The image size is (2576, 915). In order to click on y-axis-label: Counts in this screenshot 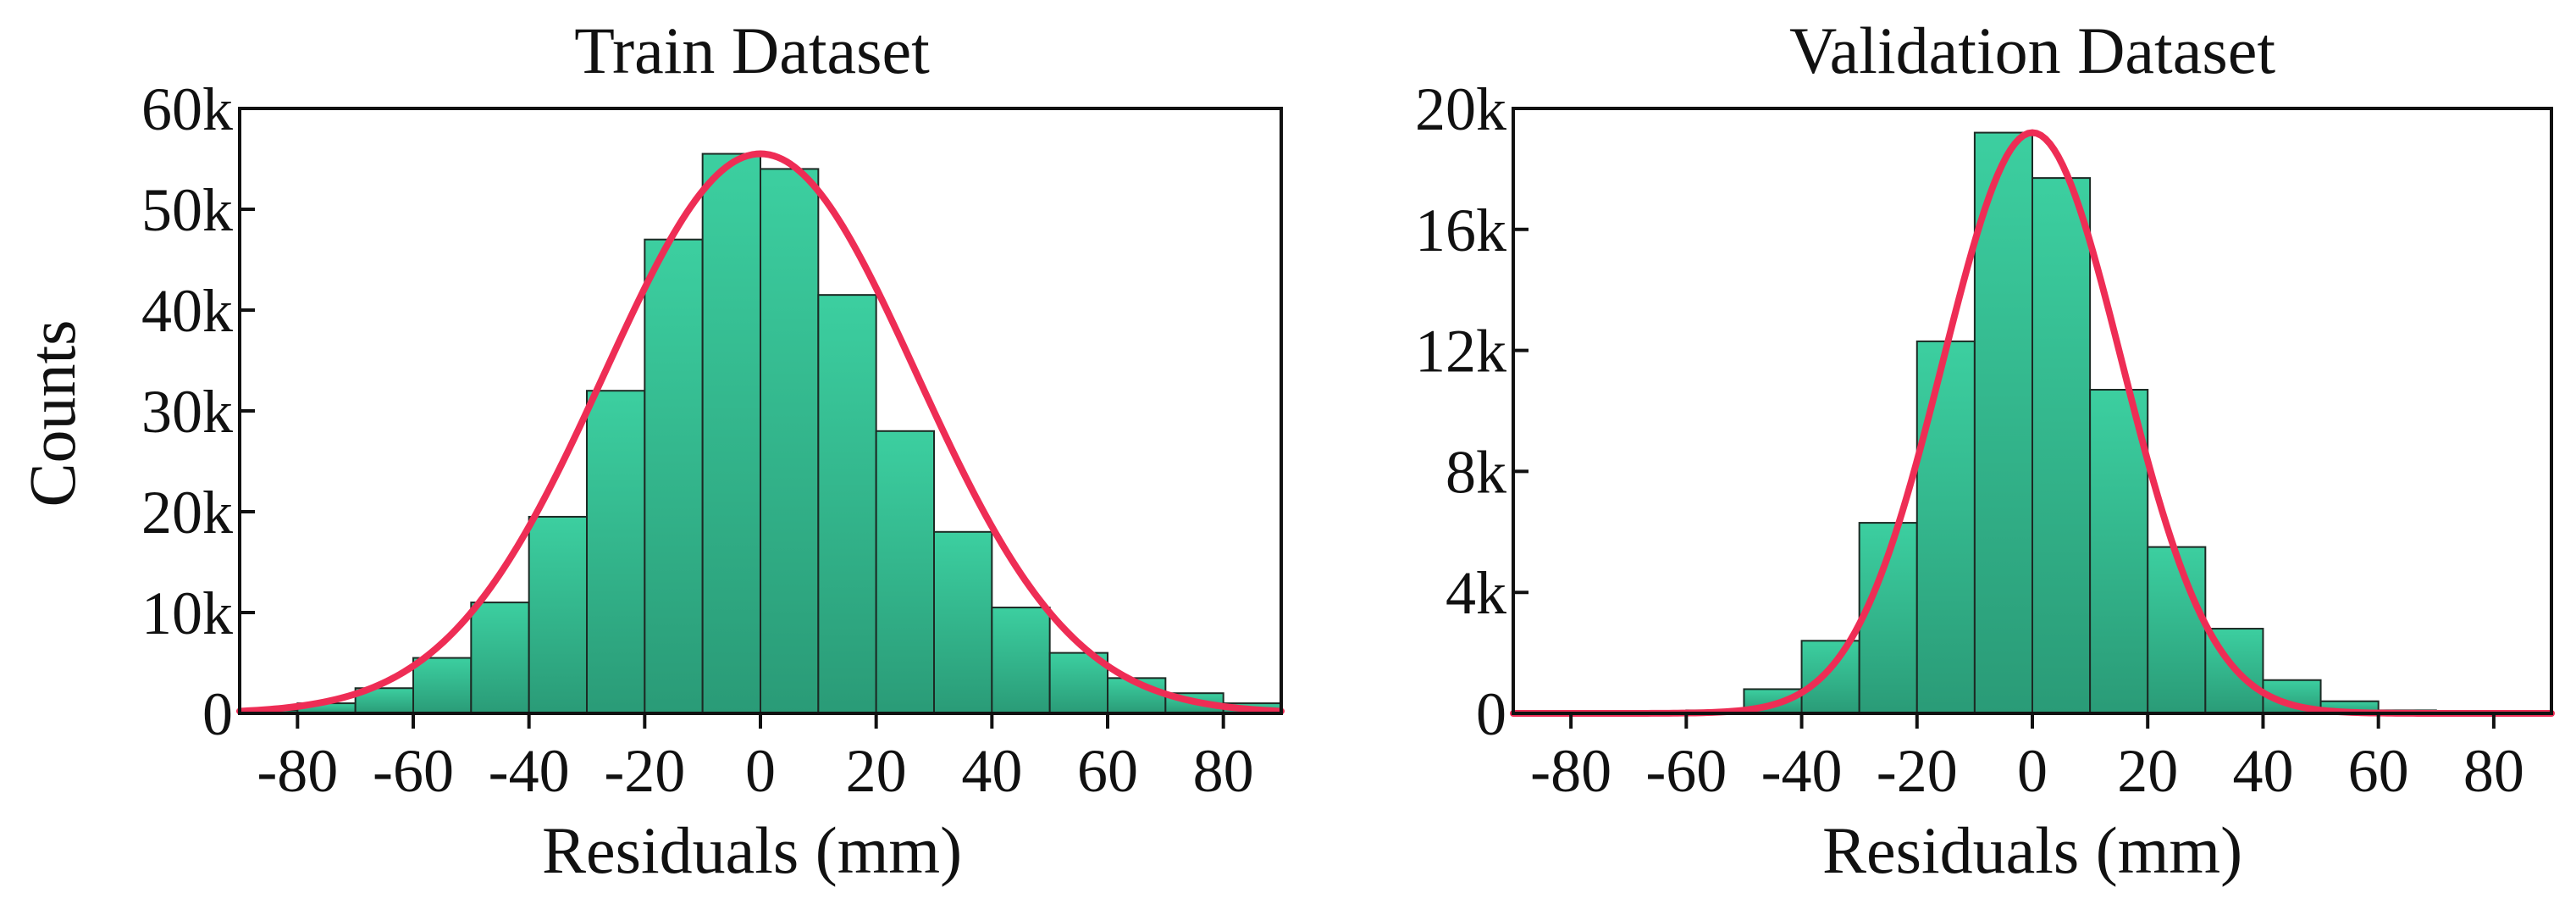, I will do `click(52, 413)`.